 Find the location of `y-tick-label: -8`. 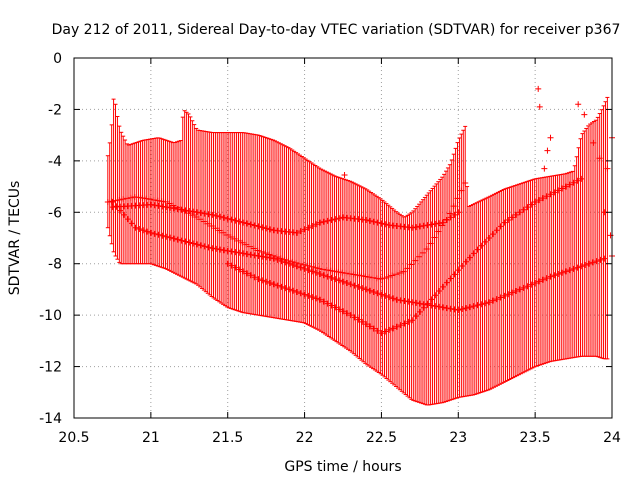

y-tick-label: -8 is located at coordinates (55, 265).